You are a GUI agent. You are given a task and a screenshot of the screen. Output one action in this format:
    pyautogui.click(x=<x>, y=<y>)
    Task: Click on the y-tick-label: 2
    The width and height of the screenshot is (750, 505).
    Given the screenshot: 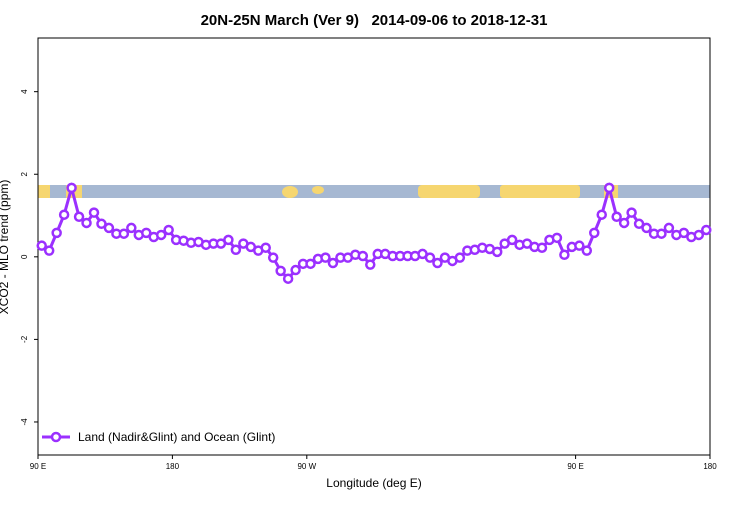 What is the action you would take?
    pyautogui.click(x=24, y=173)
    